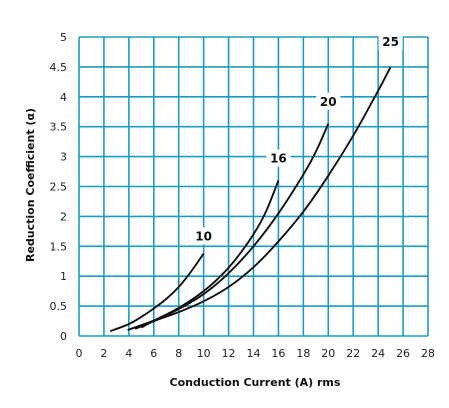 This screenshot has width=449, height=408. What do you see at coordinates (428, 353) in the screenshot?
I see `x-tick-label: 28` at bounding box center [428, 353].